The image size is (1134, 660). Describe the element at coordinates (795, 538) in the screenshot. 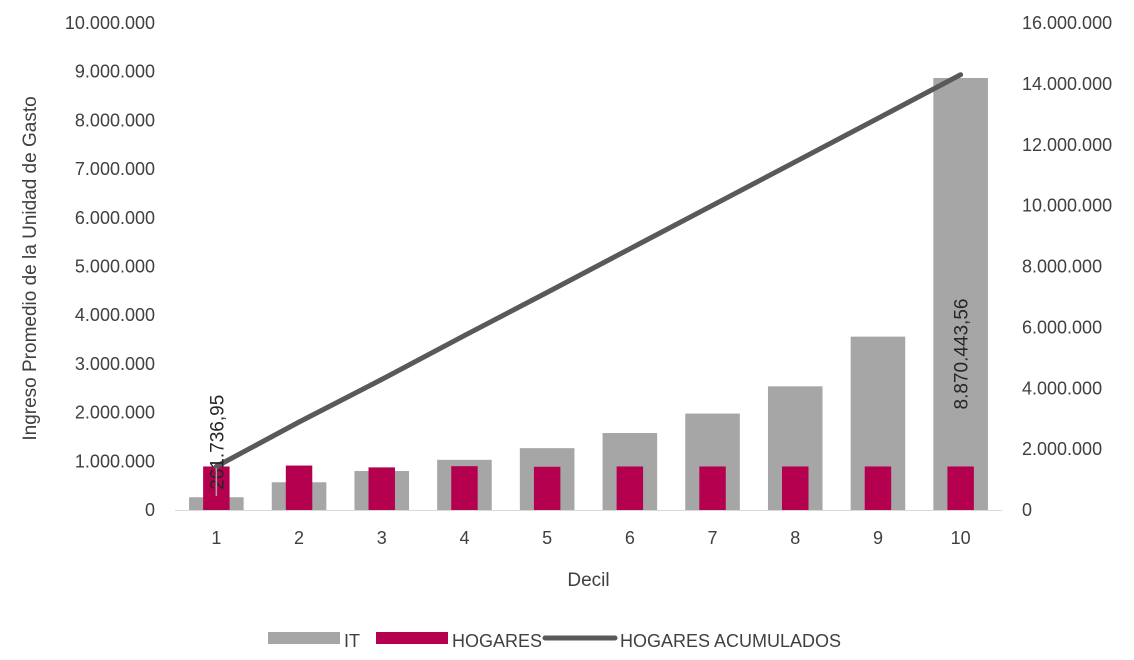

I see `x-tick-label: 8` at that location.